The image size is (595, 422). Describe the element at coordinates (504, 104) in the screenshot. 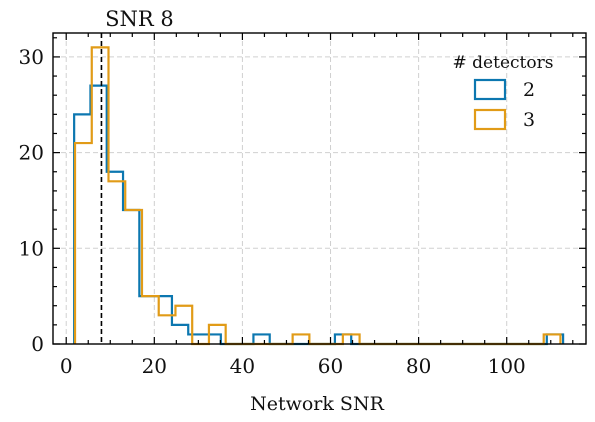

I see `legend-items: 23` at that location.